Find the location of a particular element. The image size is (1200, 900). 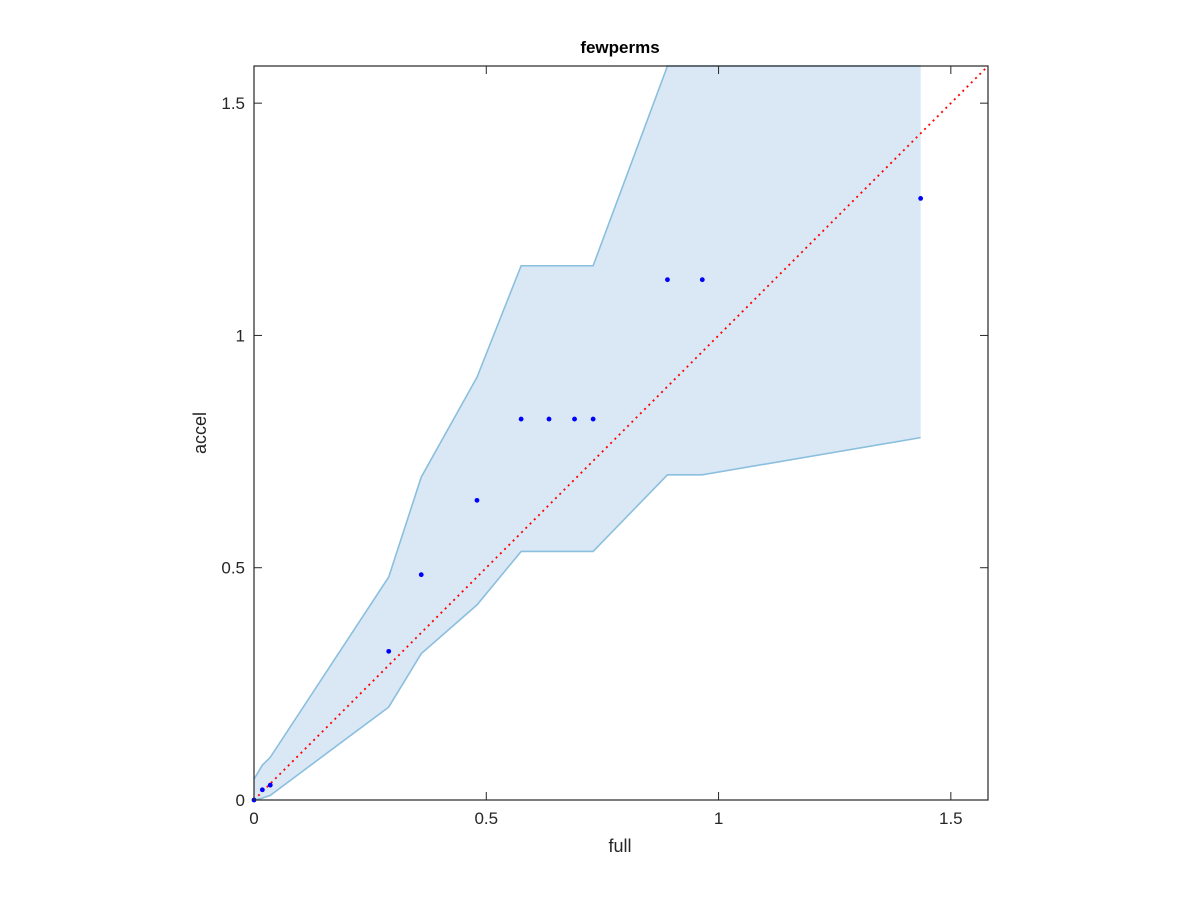

y-axis-label: accel is located at coordinates (200, 433).